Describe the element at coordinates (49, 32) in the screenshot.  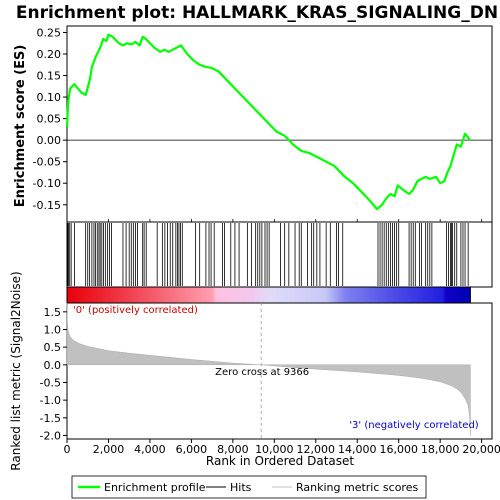
I see `es-y-tick-label: 0.25` at that location.